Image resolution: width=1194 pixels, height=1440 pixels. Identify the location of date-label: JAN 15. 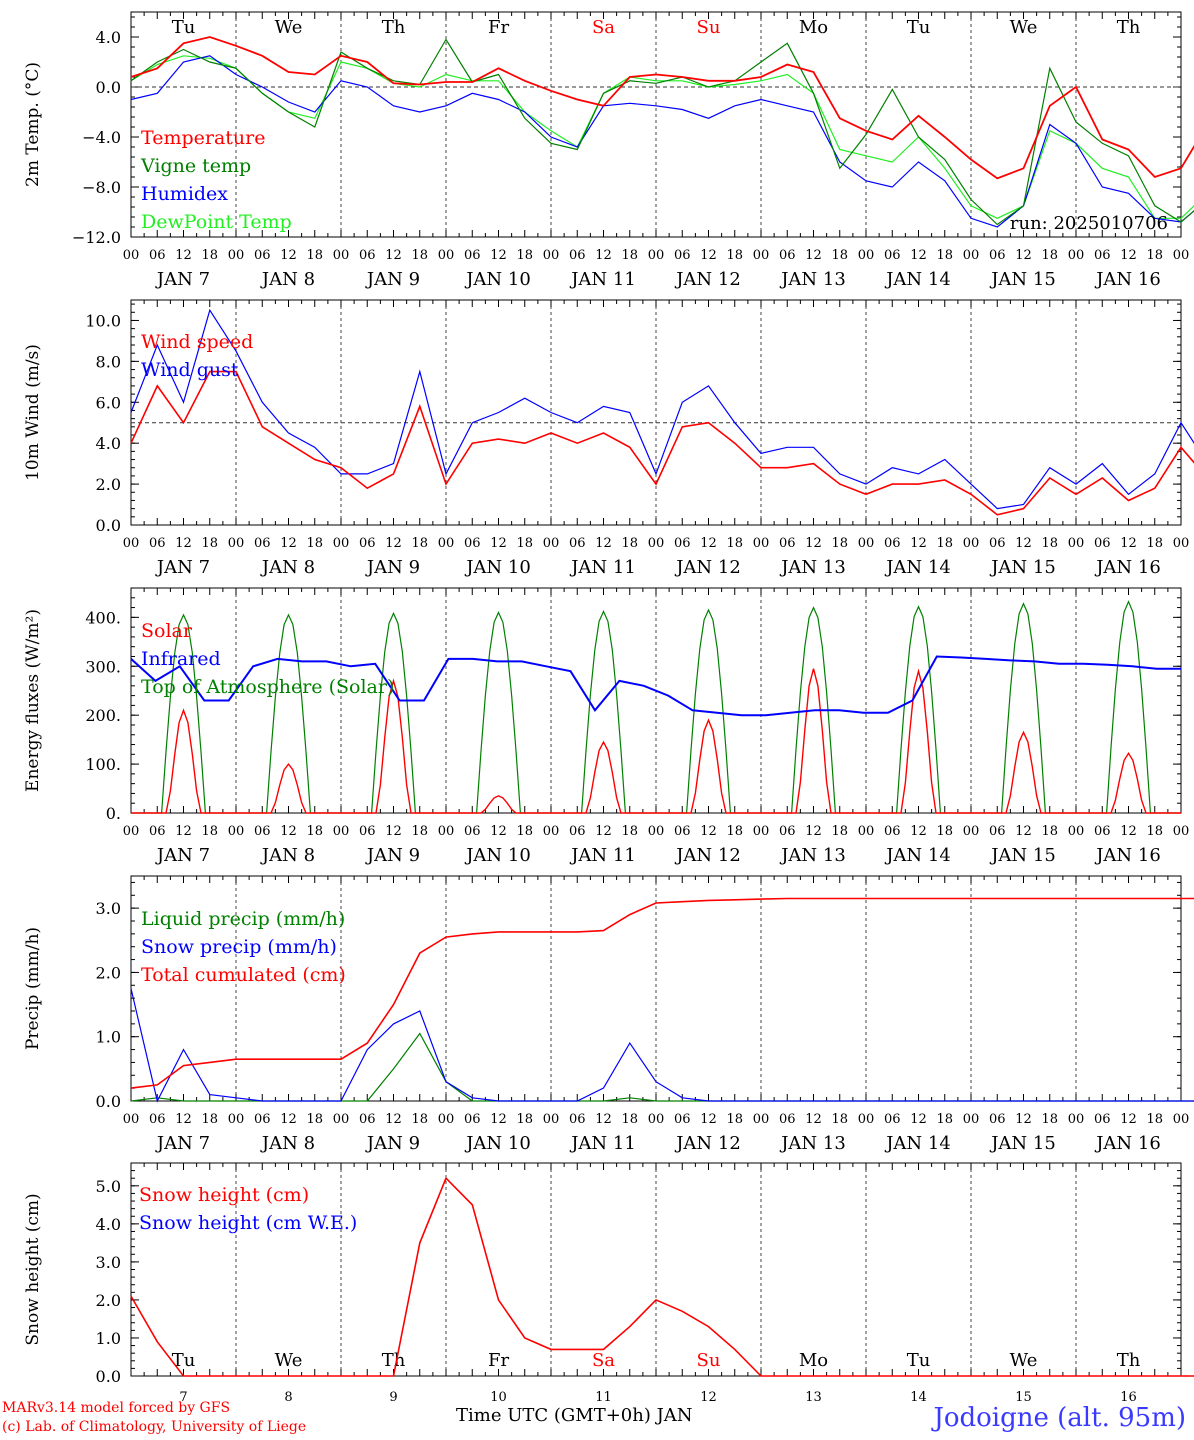
(1022, 855).